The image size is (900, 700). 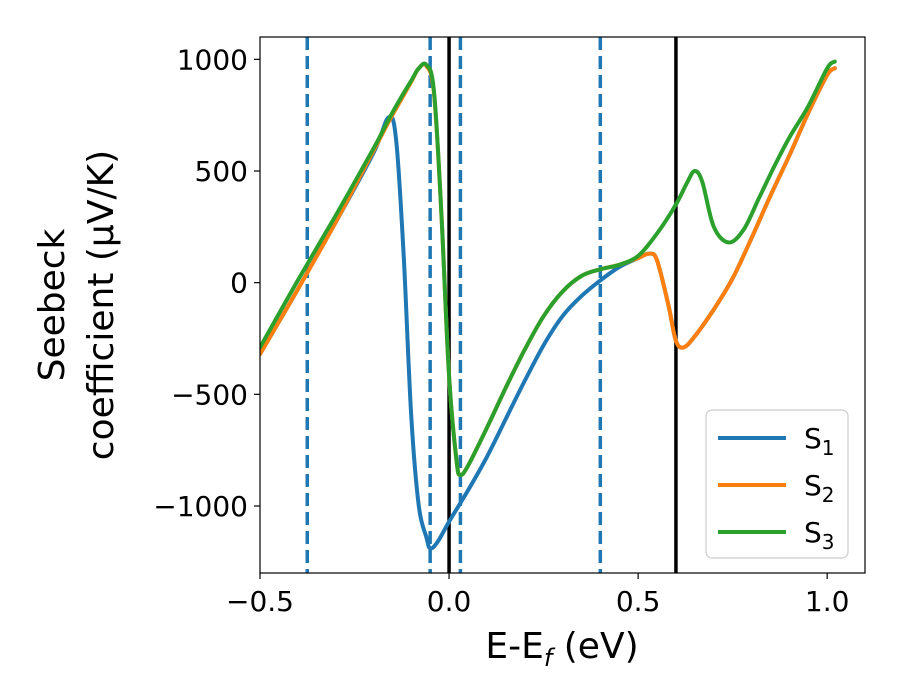 I want to click on y-tick-label: −1000, so click(x=200, y=506).